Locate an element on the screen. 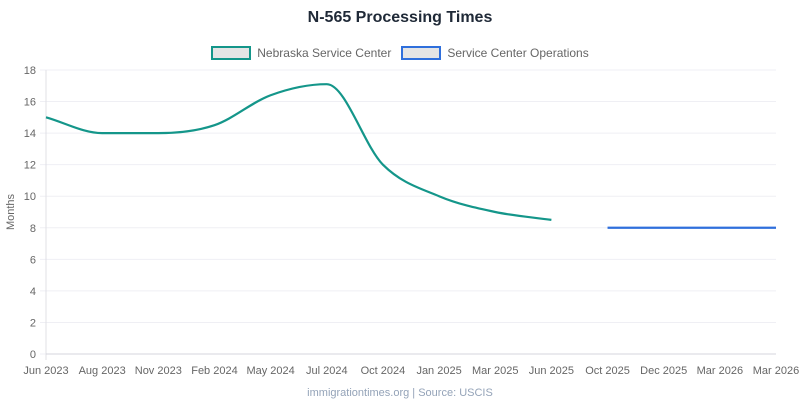 Image resolution: width=800 pixels, height=400 pixels. x-tick-label: Jun 2023 is located at coordinates (45, 371).